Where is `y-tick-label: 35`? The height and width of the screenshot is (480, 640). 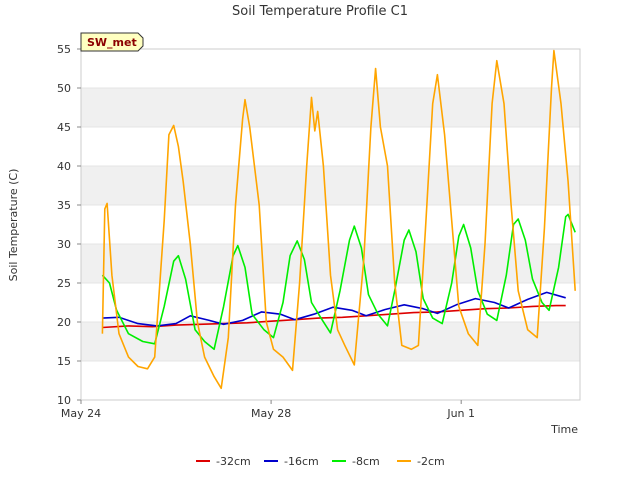 y-tick-label: 35 is located at coordinates (64, 205).